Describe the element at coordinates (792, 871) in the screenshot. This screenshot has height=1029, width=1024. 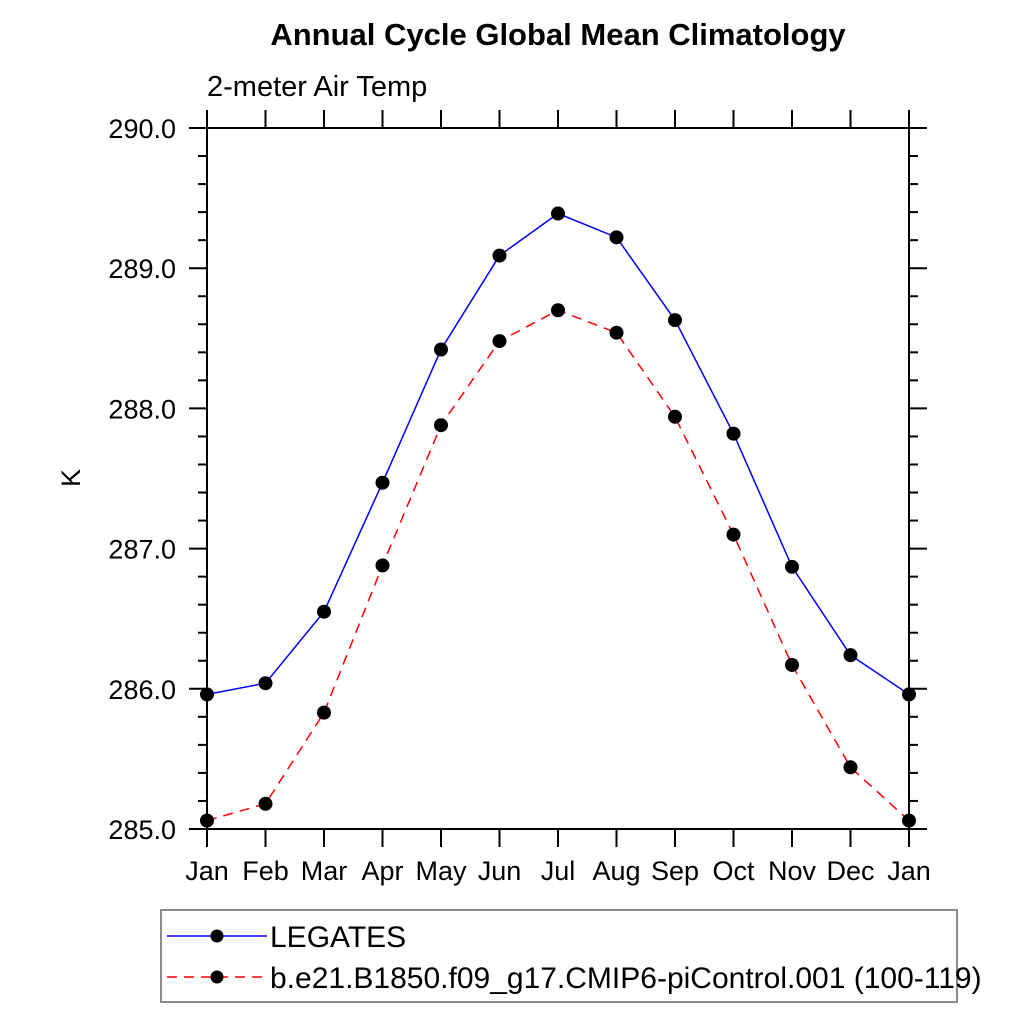
I see `x-tick-label: Nov` at that location.